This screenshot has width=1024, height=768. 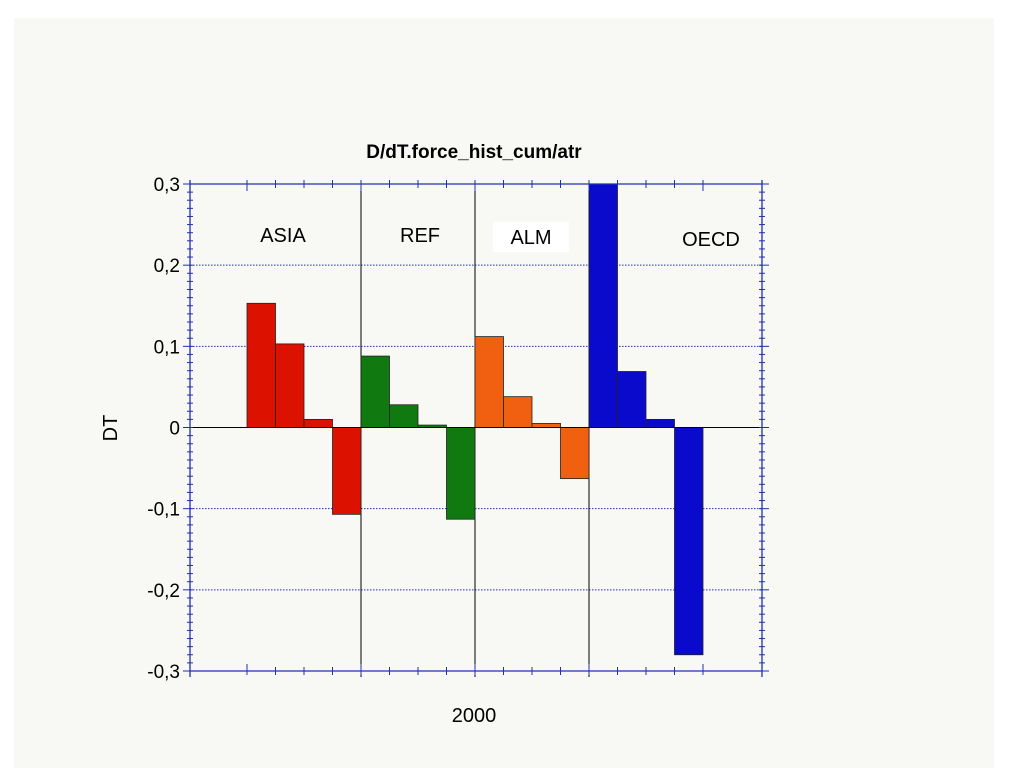 I want to click on y-tick-label: 0,1, so click(x=167, y=347).